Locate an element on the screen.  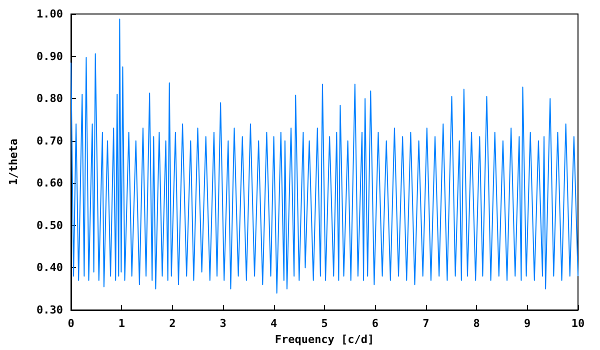
y-tick-label: 0.70 is located at coordinates (49, 141).